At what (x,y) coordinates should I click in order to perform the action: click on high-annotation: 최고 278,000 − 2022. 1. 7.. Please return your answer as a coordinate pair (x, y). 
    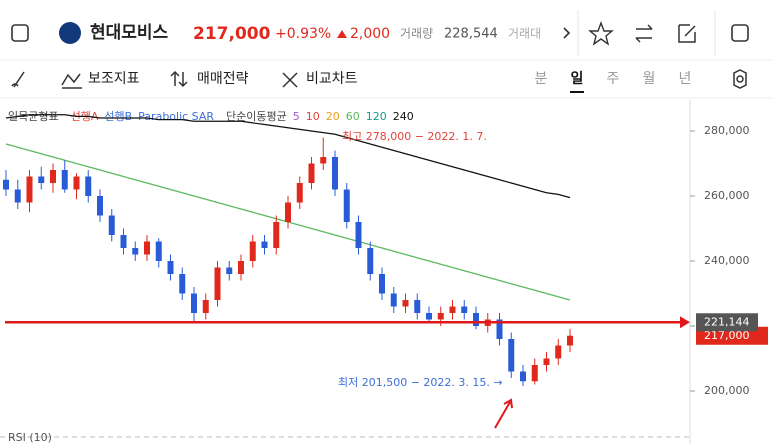
    Looking at the image, I should click on (414, 136).